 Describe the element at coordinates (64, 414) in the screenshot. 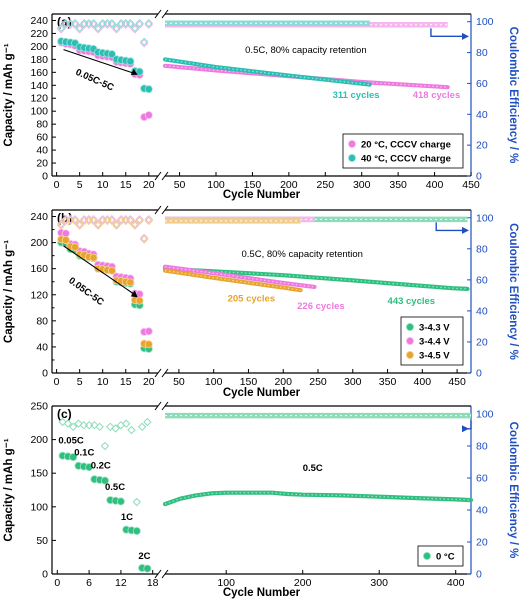

I see `panel-label: (c)` at that location.